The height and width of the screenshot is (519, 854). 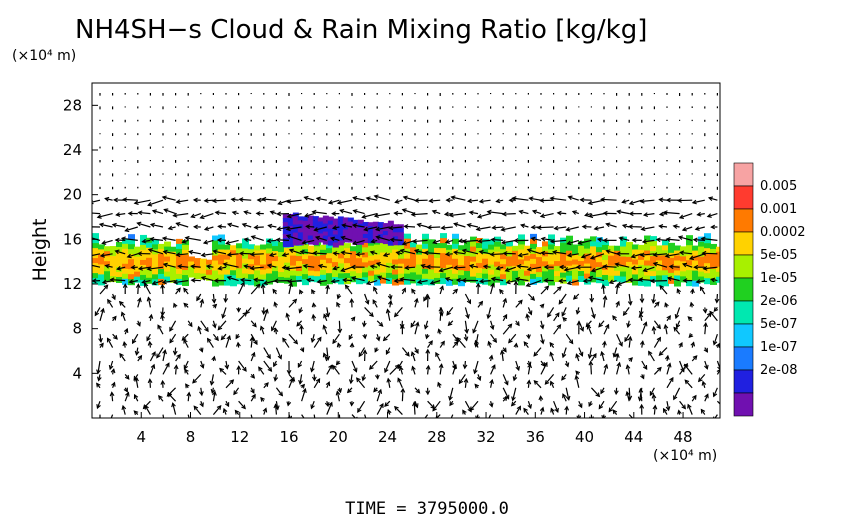 I want to click on colorbar-label: 1e-05, so click(x=779, y=278).